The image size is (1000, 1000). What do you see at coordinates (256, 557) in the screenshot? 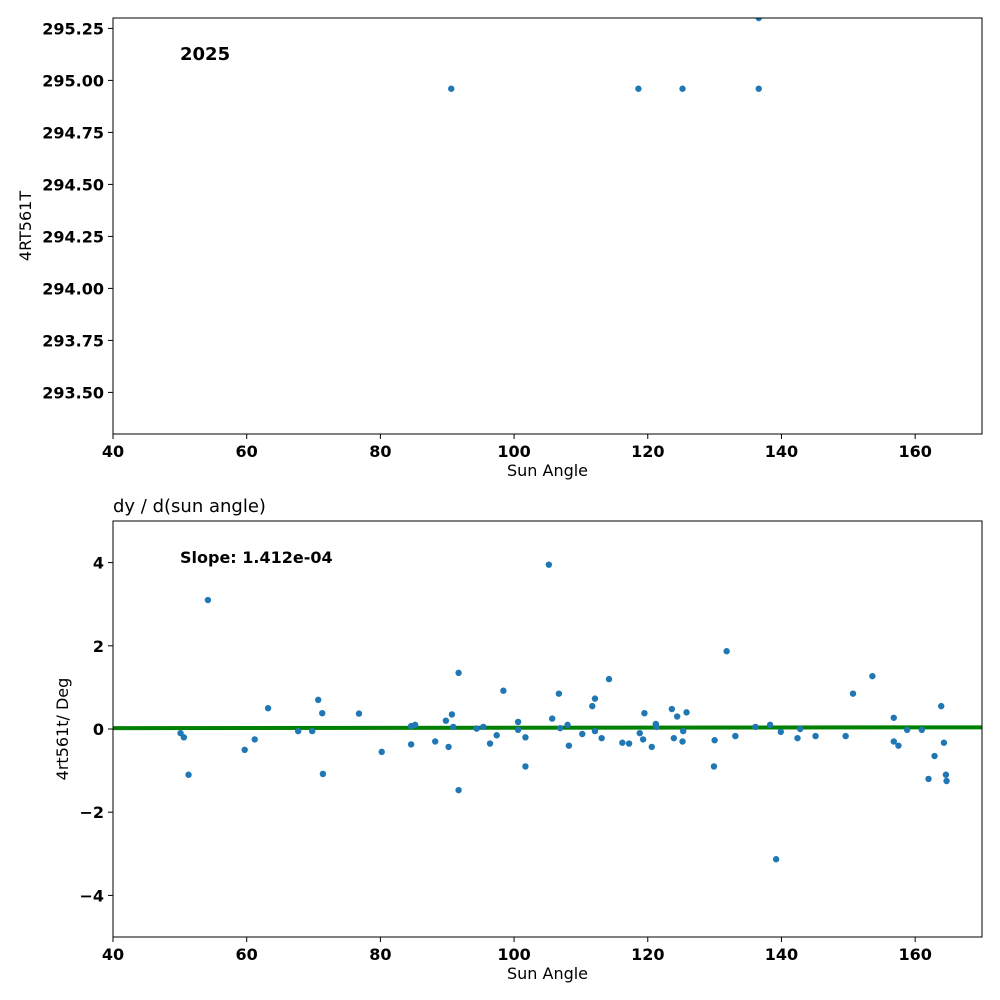
I see `plot-annotation: Slope: 1.412e-04` at bounding box center [256, 557].